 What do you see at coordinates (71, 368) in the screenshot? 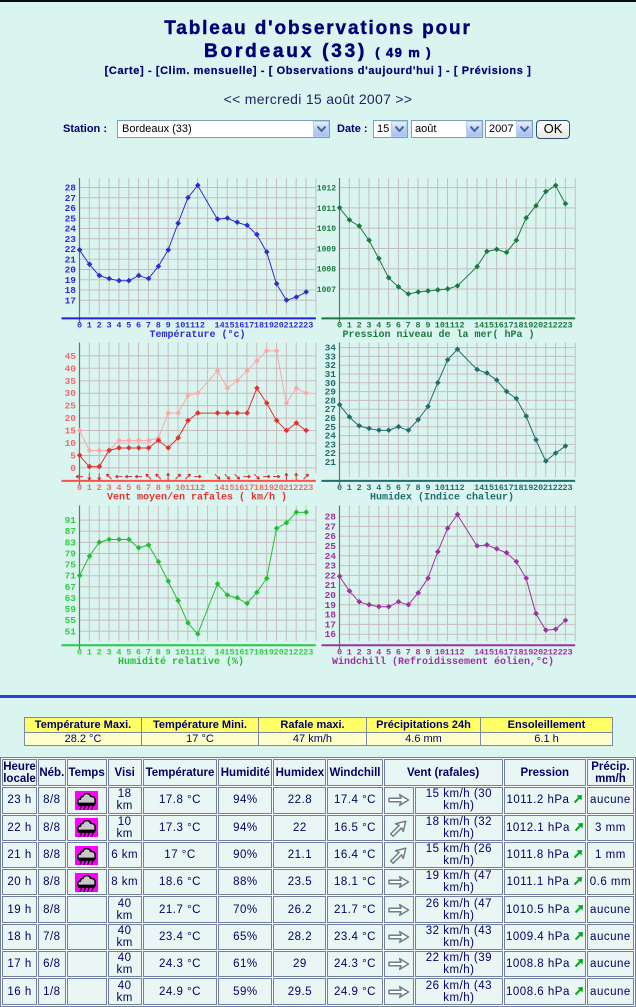
I see `svg-text: 40` at bounding box center [71, 368].